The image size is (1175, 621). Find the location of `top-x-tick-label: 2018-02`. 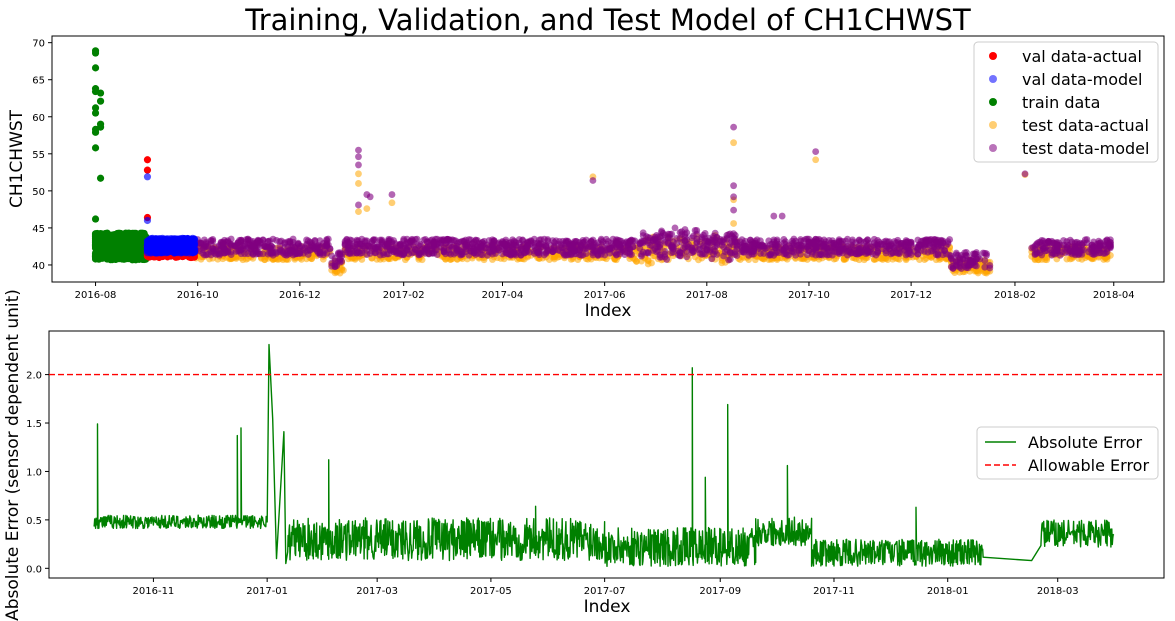

top-x-tick-label: 2018-02 is located at coordinates (1015, 295).